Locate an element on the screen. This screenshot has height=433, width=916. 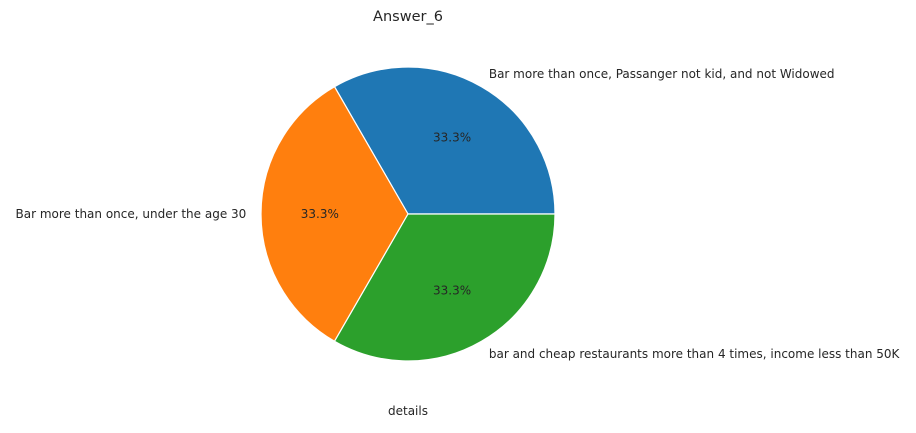
x-axis-label: details is located at coordinates (408, 411).